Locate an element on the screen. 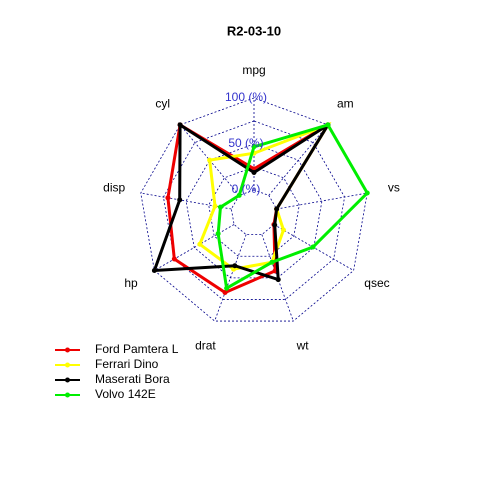 The image size is (480, 480). axis-label: hp is located at coordinates (131, 283).